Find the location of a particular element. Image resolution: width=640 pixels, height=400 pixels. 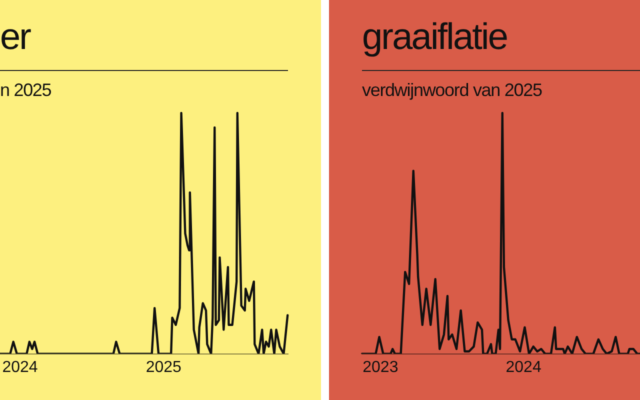

chart-subtitle: verdwijnwoord van 2025 is located at coordinates (452, 90).